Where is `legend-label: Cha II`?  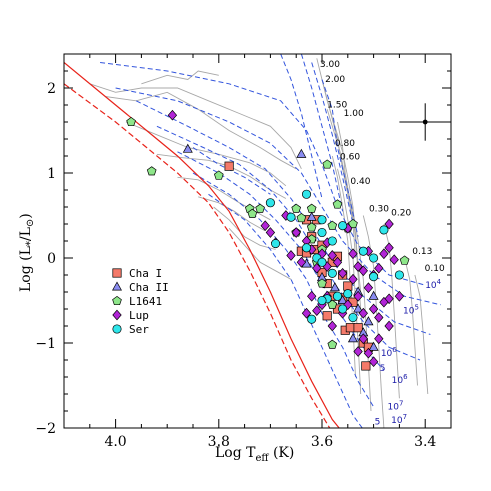
legend-label: Cha II is located at coordinates (149, 287).